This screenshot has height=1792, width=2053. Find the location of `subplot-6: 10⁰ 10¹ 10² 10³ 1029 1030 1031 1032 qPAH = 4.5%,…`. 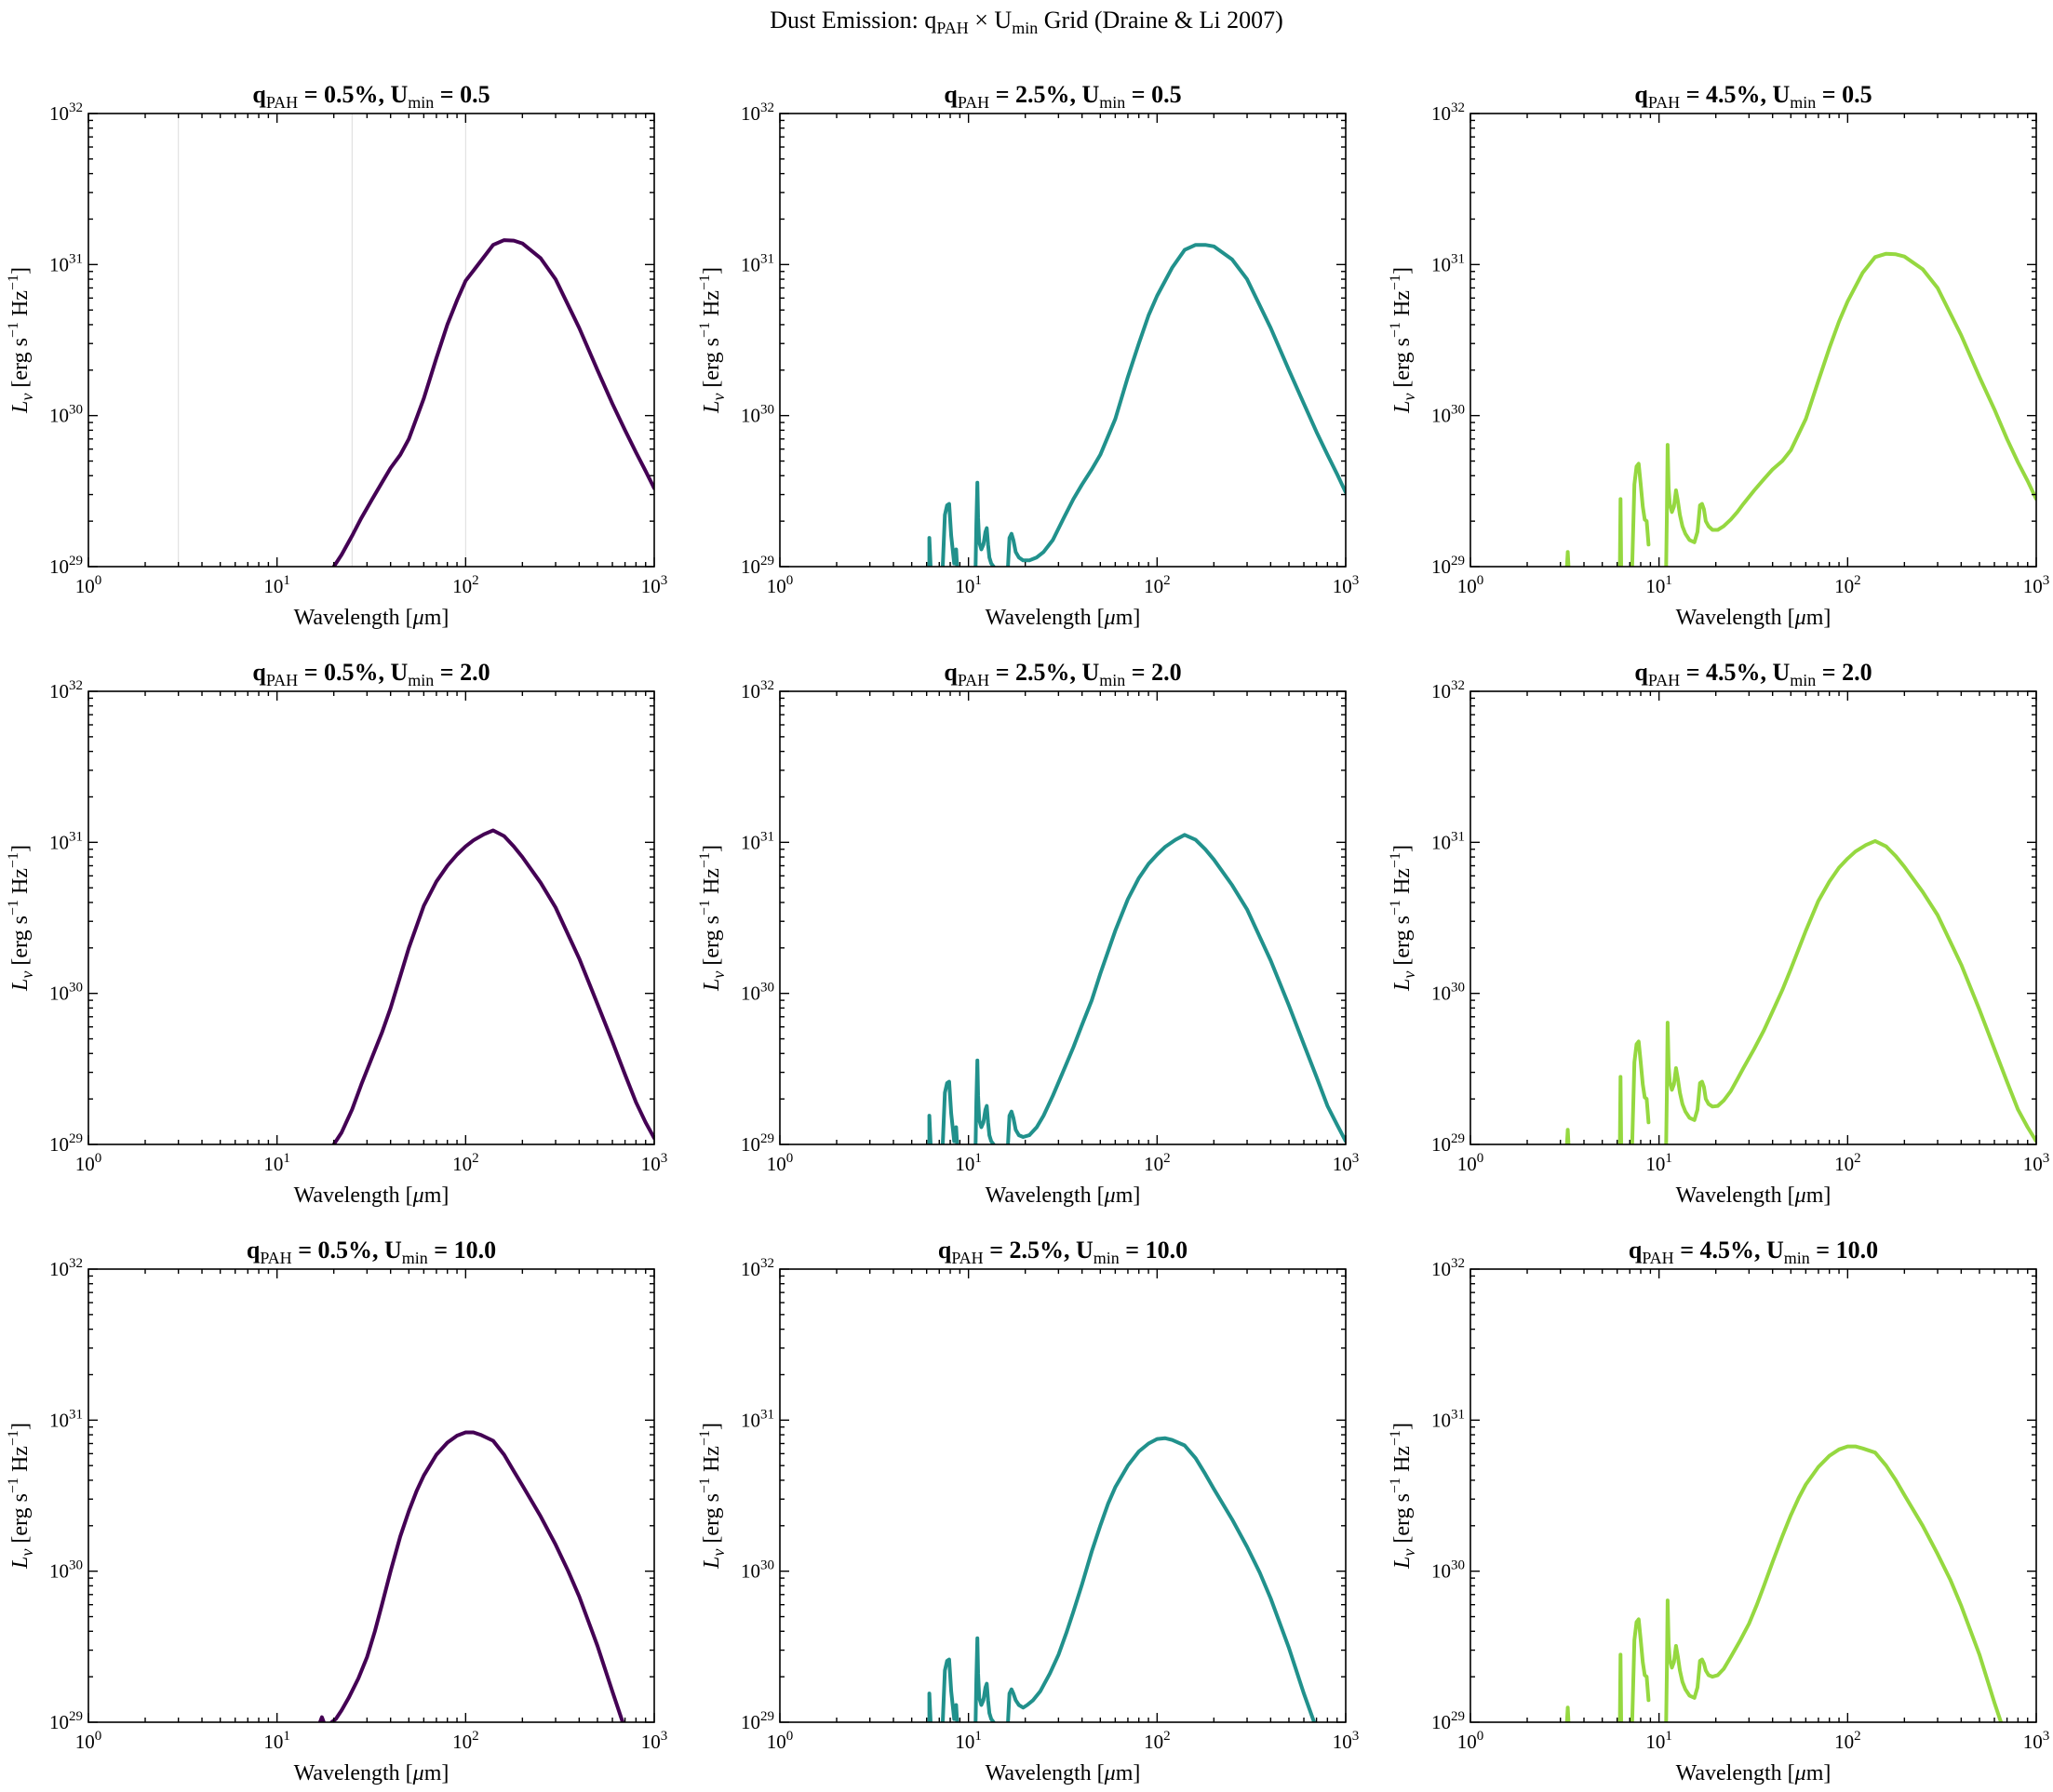

subplot-6: 10⁰ 10¹ 10² 10³ 1029 1030 1031 1032 qPAH = 4.5%,… is located at coordinates (1718, 934).